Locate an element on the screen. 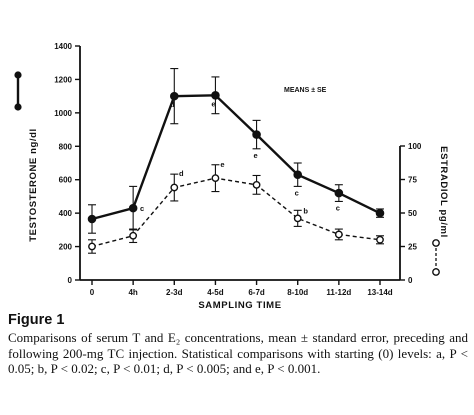 This screenshot has height=415, width=474. y-axis-label-left: TESTOSTERONE ng/dl is located at coordinates (33, 185).